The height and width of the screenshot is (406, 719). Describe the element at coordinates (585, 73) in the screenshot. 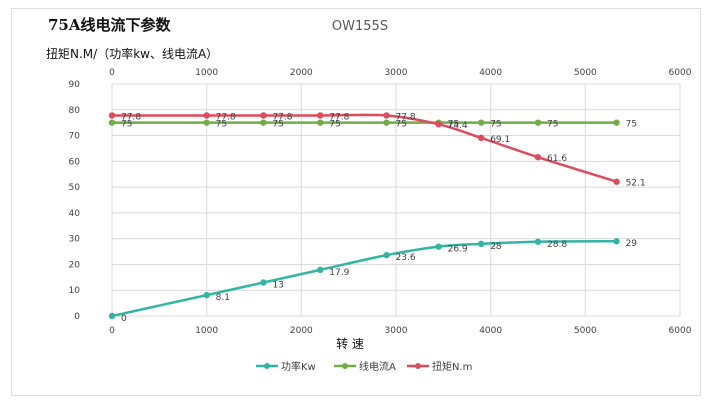

I see `x-tick-label-top: 5000` at that location.